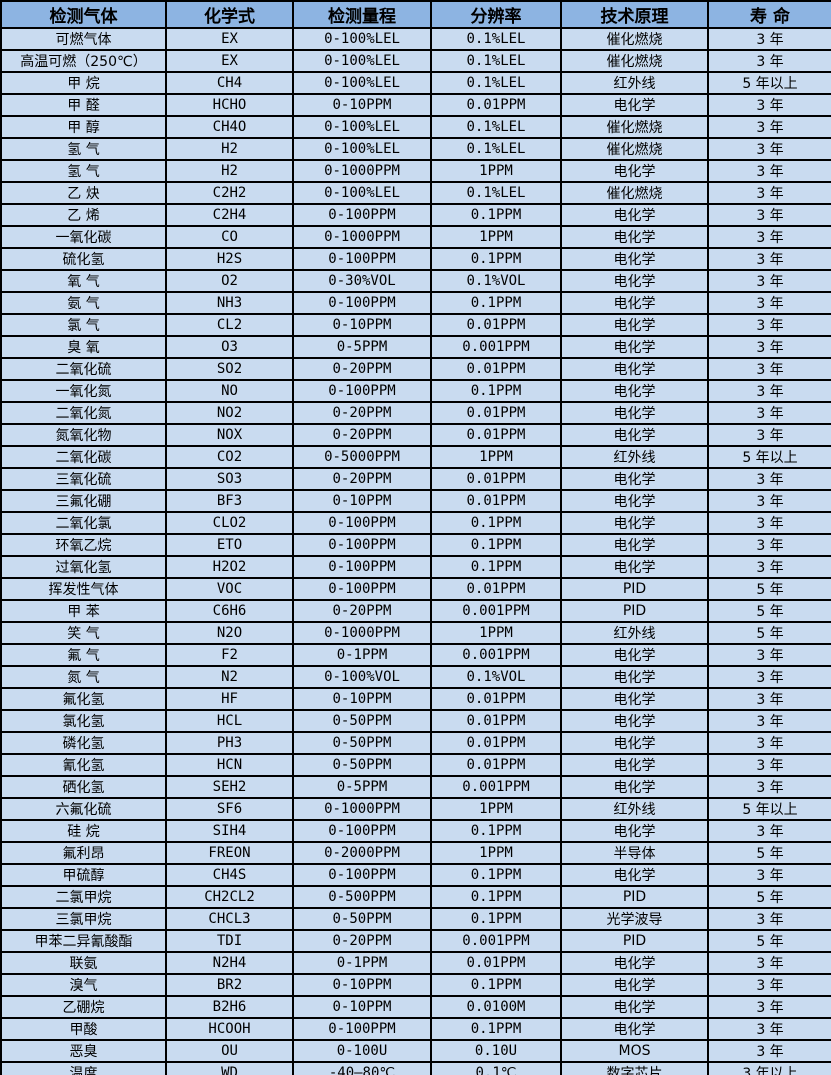 The height and width of the screenshot is (1075, 831). Describe the element at coordinates (496, 1051) in the screenshot. I see `cell-resolution: 0.10U` at that location.